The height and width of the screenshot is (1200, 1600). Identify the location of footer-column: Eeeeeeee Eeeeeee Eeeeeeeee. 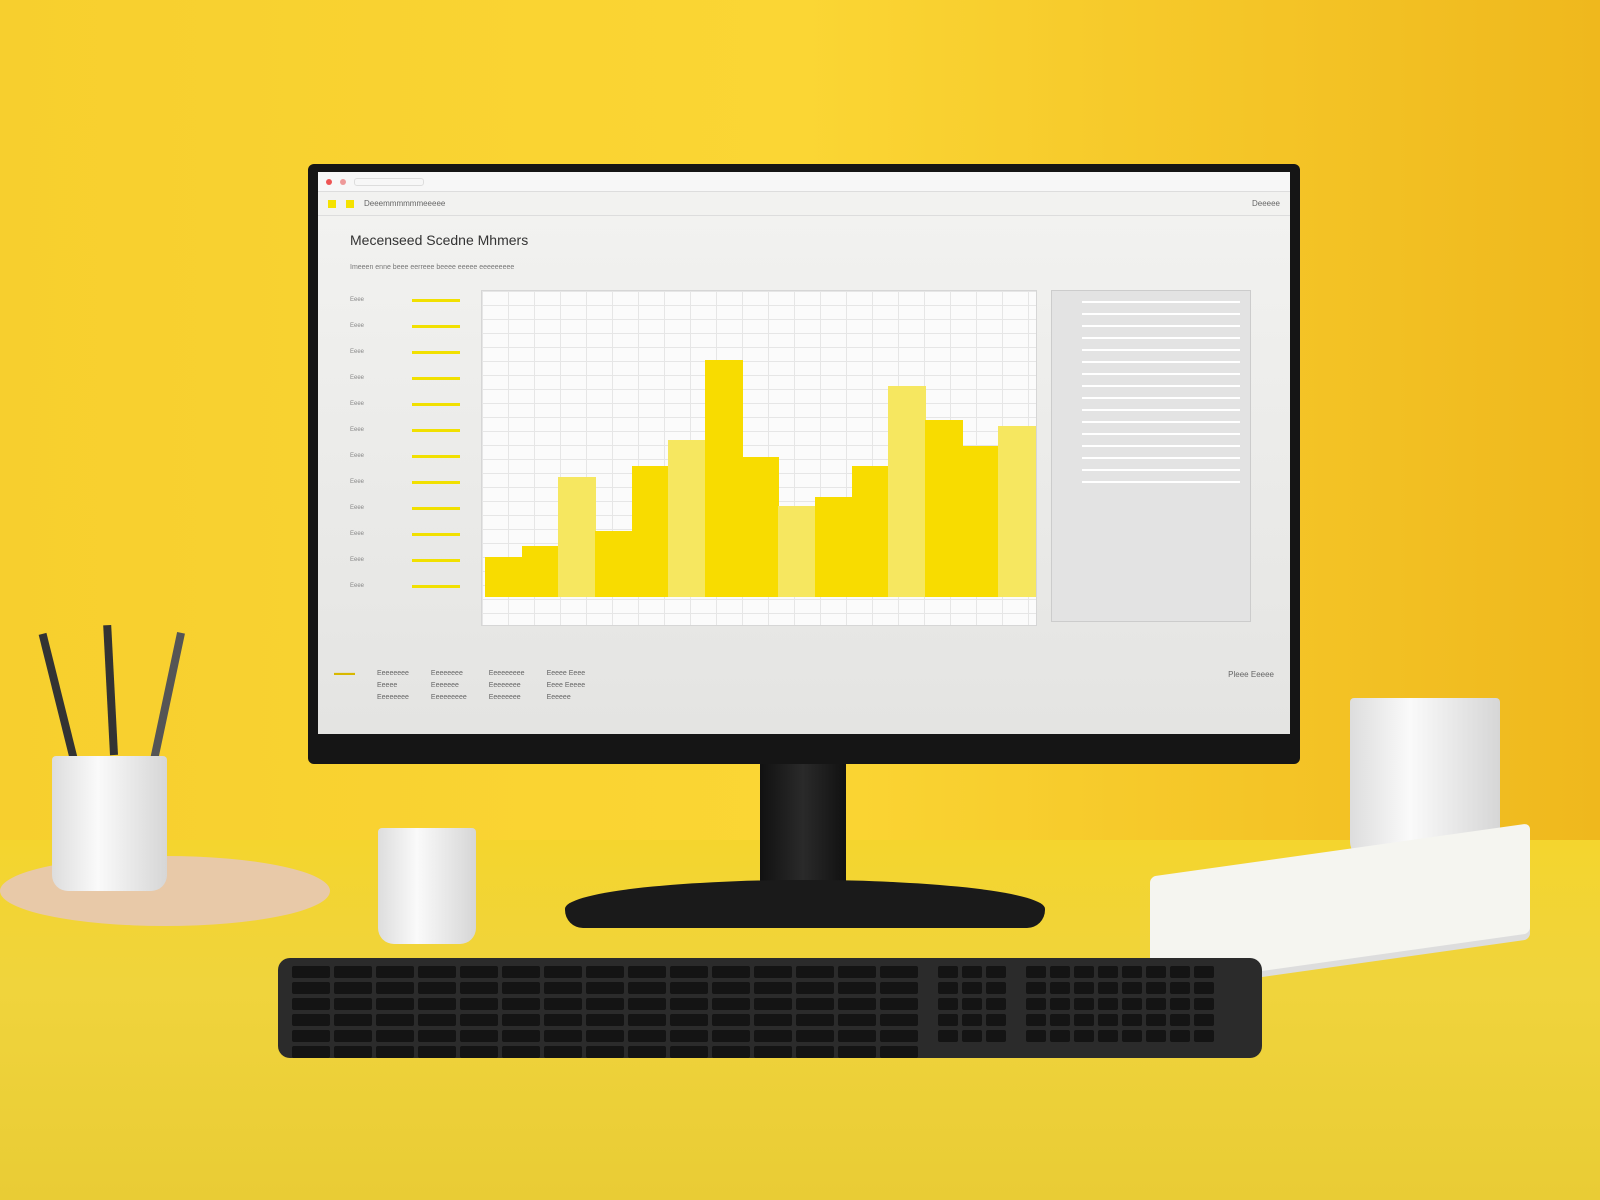
(449, 688).